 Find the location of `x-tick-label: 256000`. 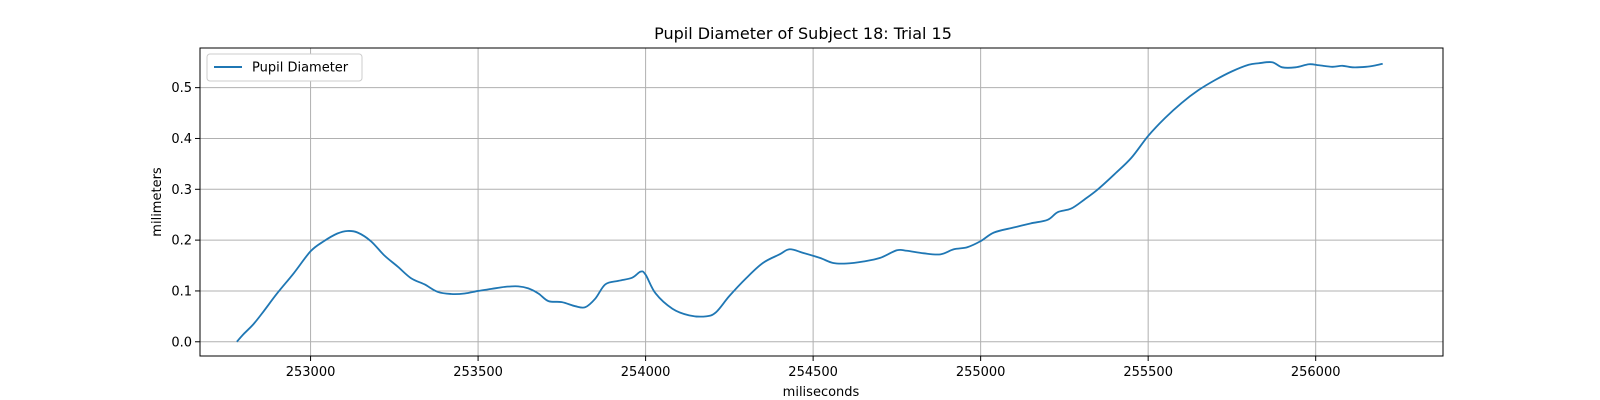

x-tick-label: 256000 is located at coordinates (1316, 372).